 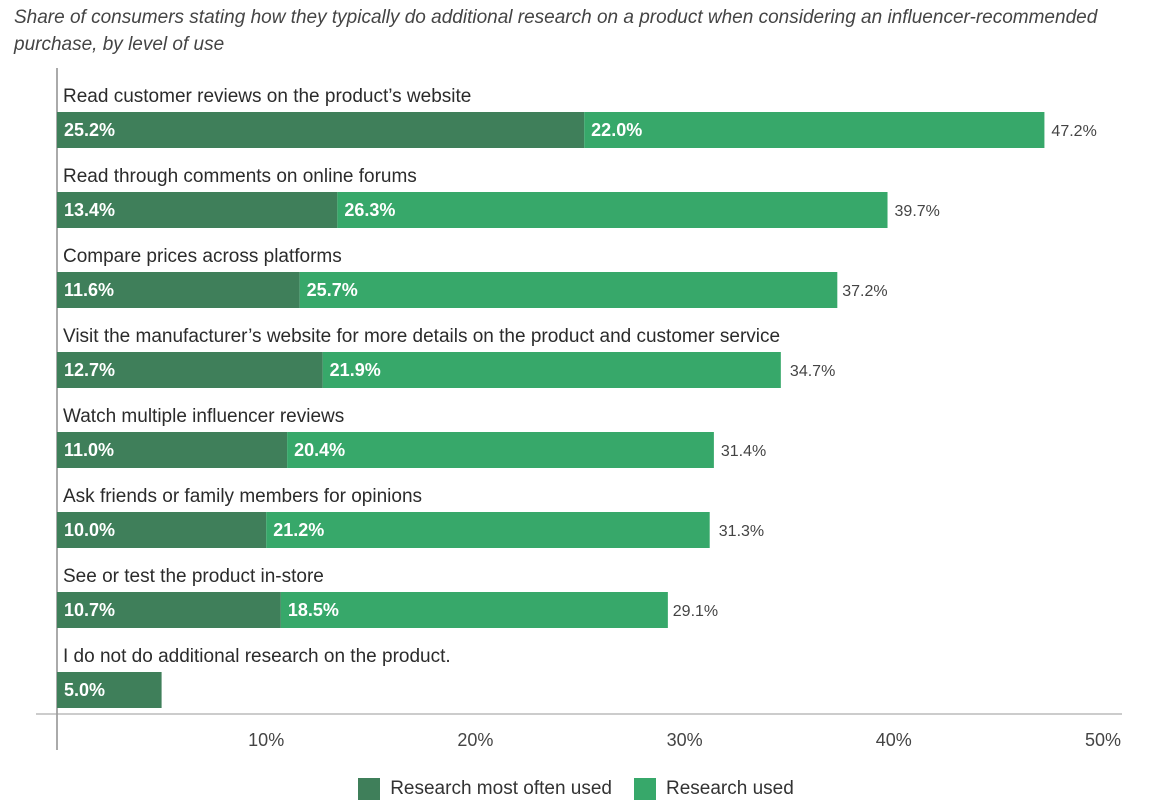 I want to click on bar-label-most-often: 11.6%, so click(x=89, y=290).